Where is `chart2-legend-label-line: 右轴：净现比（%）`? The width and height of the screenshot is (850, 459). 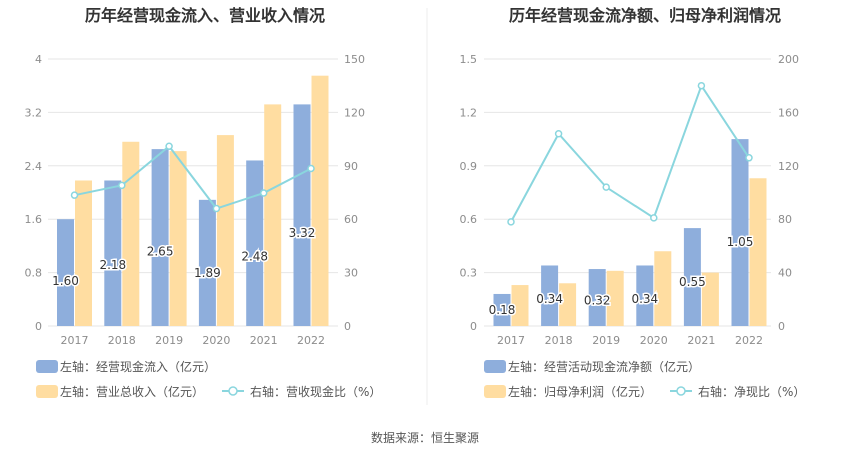
chart2-legend-label-line: 右轴：净现比（%） is located at coordinates (751, 391).